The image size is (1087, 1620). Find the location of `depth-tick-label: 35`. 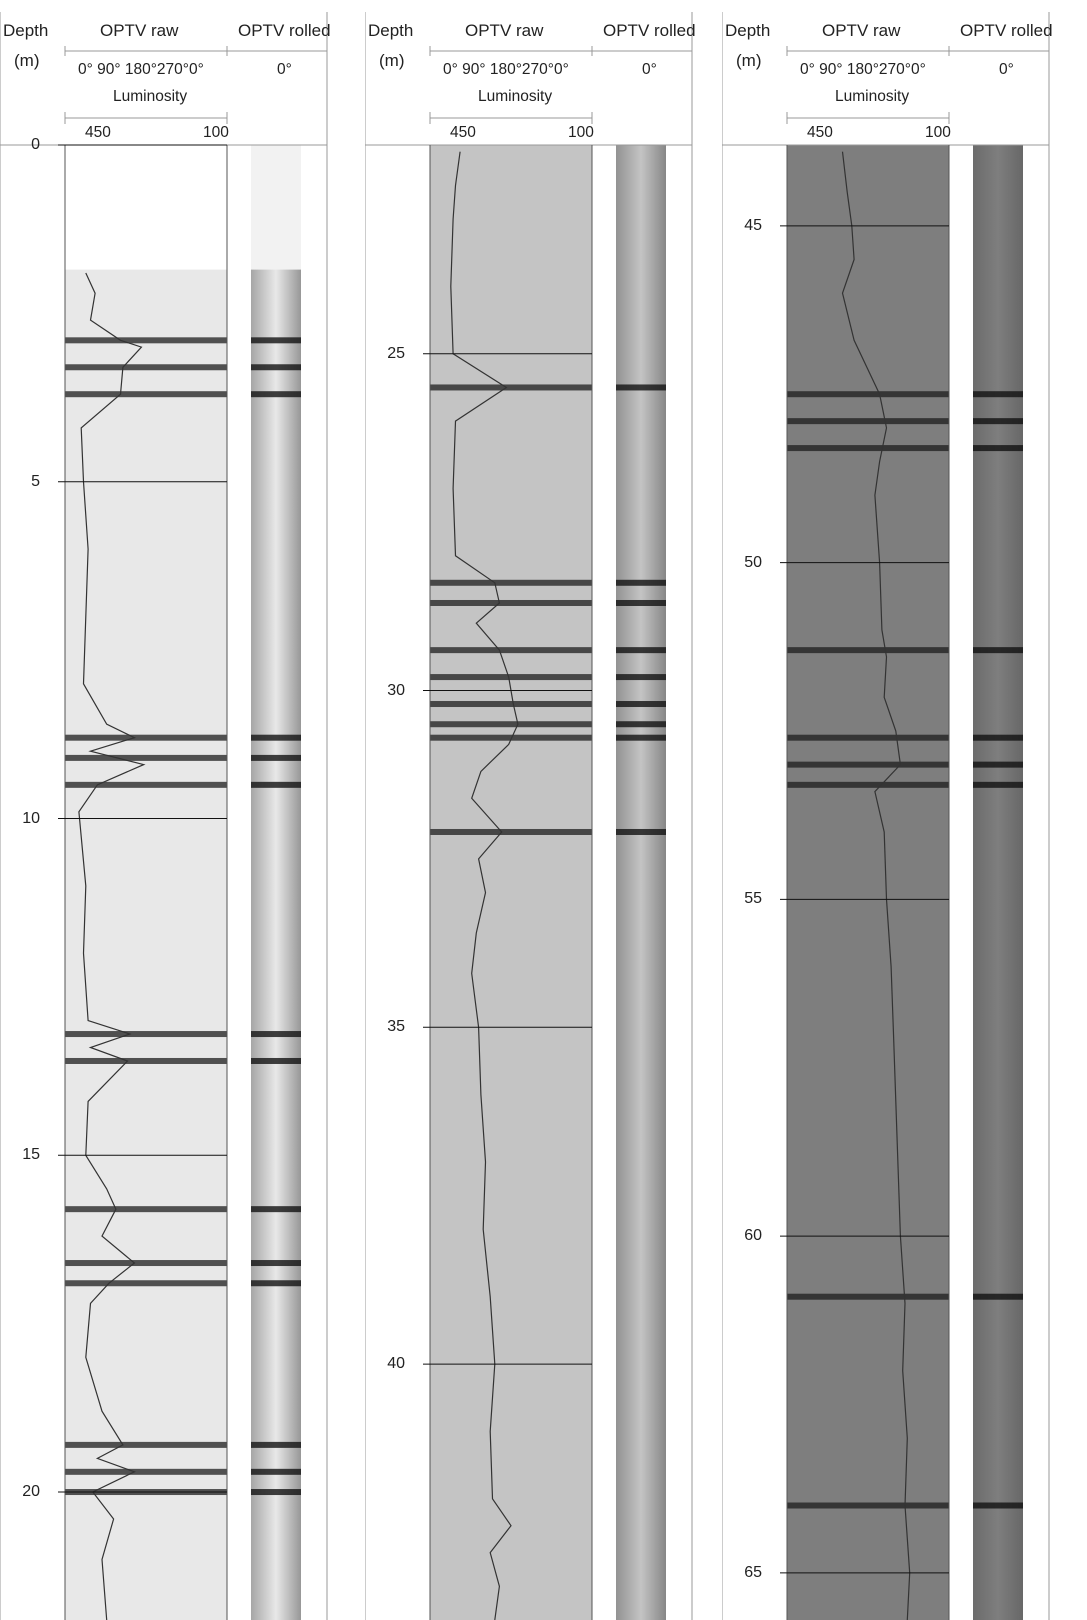

depth-tick-label: 35 is located at coordinates (396, 1027).